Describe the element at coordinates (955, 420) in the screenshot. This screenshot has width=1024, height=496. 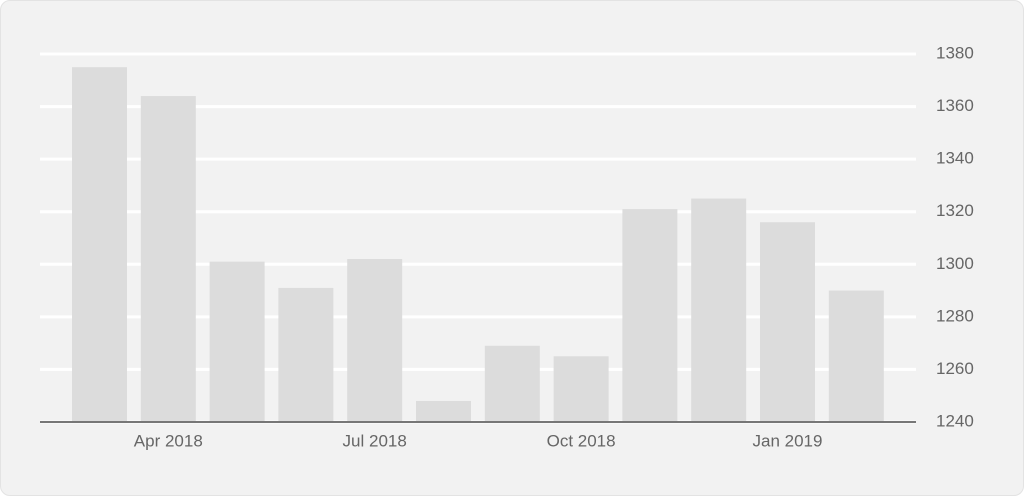
I see `y-tick-label: 1240` at that location.